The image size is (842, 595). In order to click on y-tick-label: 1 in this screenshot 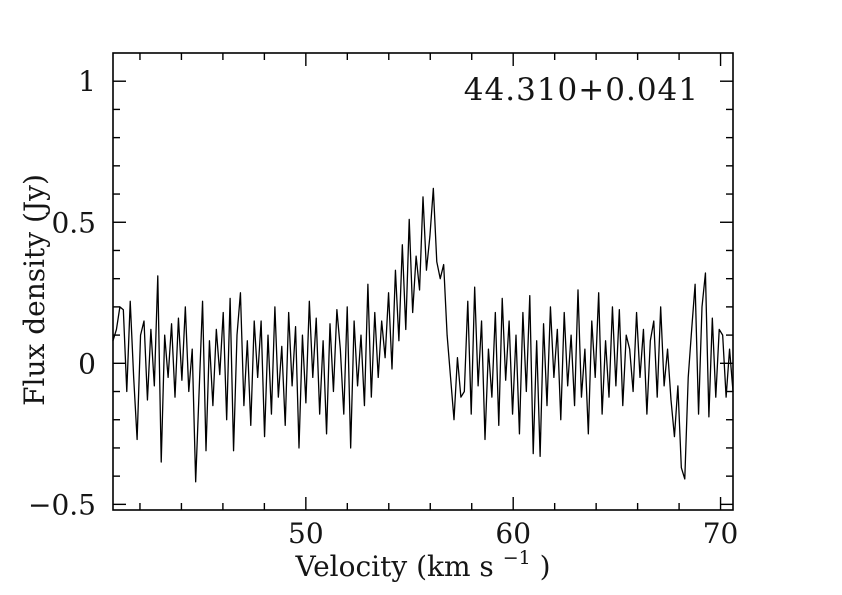, I will do `click(87, 81)`.